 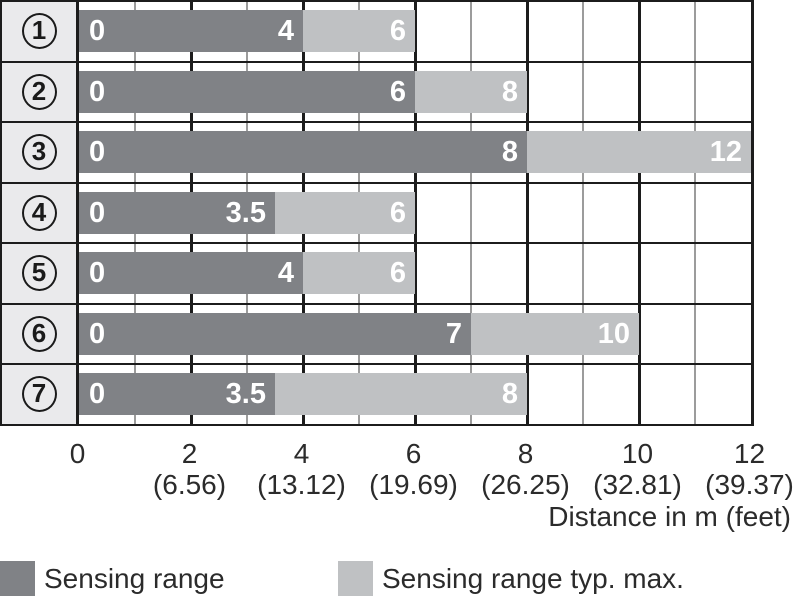 What do you see at coordinates (415, 152) in the screenshot?
I see `plot-cell: 0 8 12` at bounding box center [415, 152].